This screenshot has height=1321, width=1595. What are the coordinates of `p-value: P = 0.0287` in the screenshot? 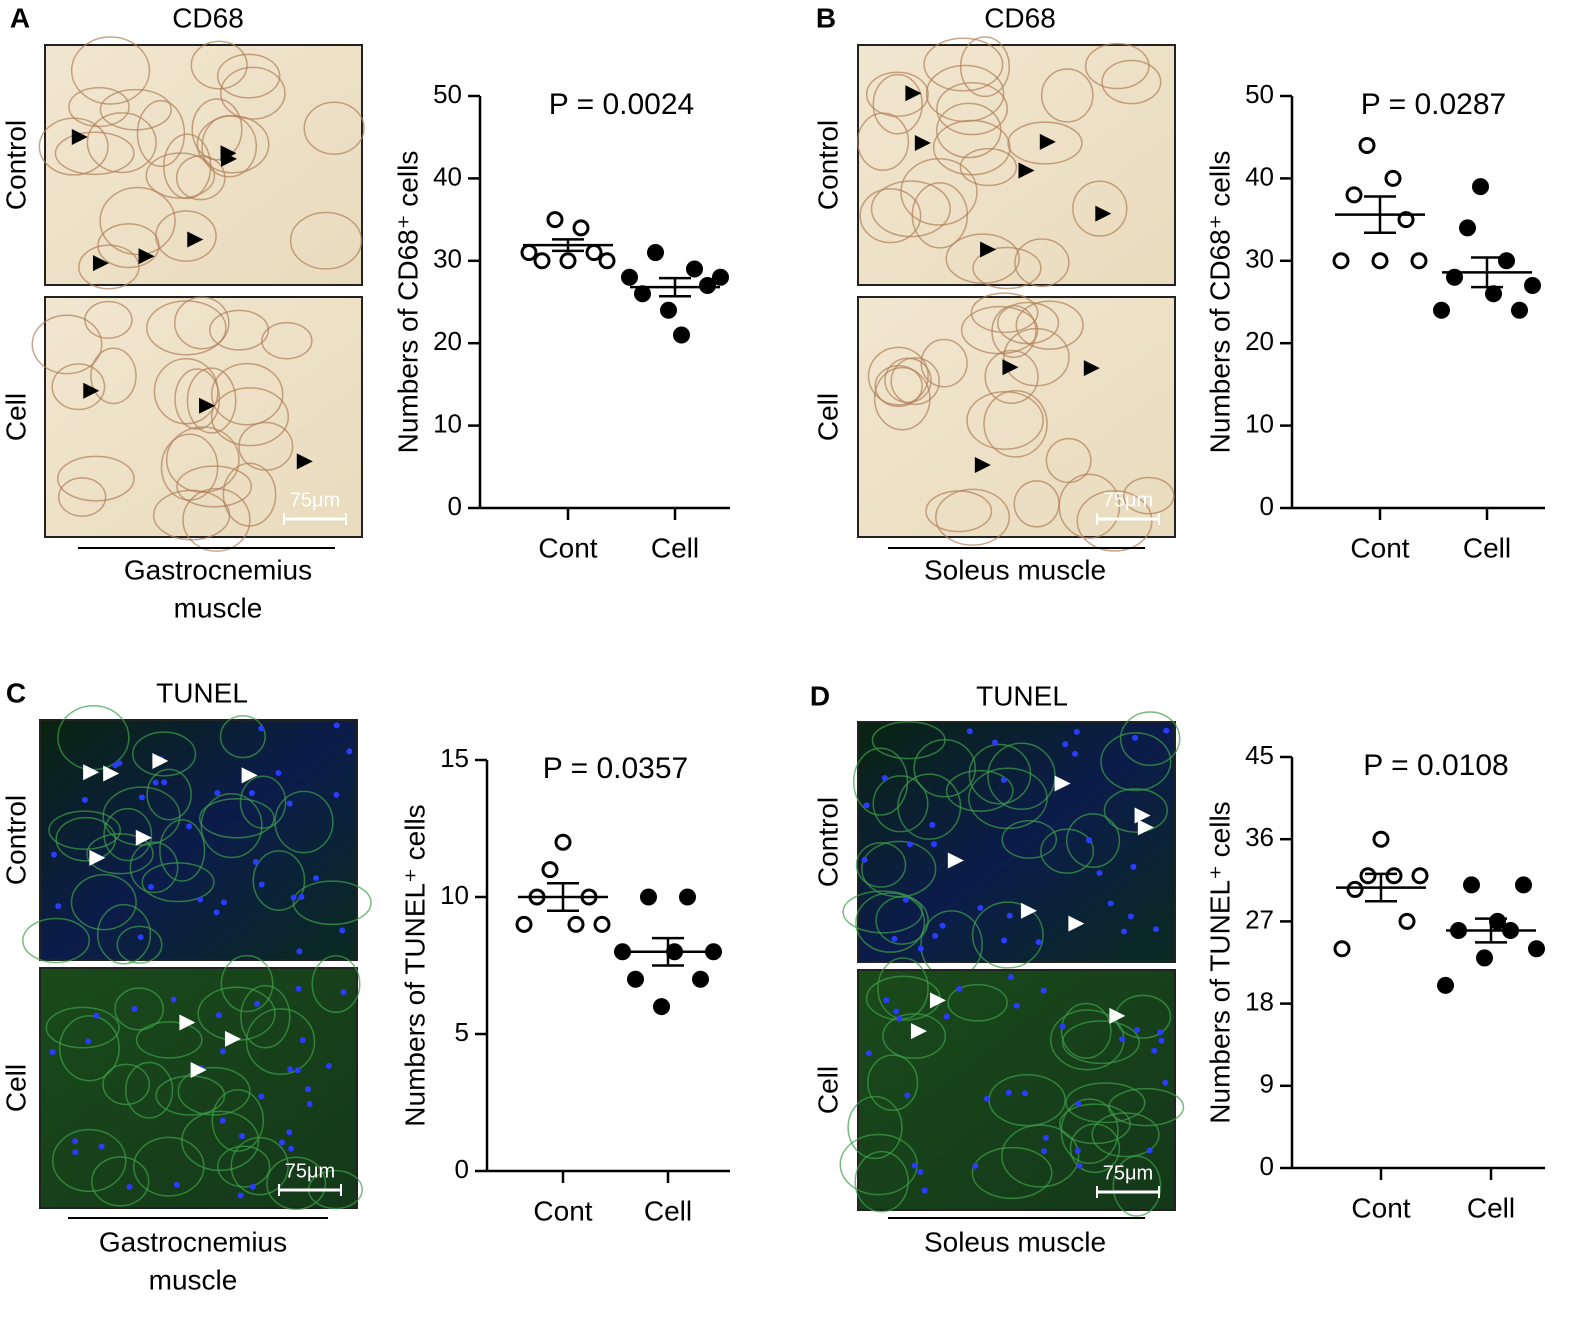 It's located at (1433, 104).